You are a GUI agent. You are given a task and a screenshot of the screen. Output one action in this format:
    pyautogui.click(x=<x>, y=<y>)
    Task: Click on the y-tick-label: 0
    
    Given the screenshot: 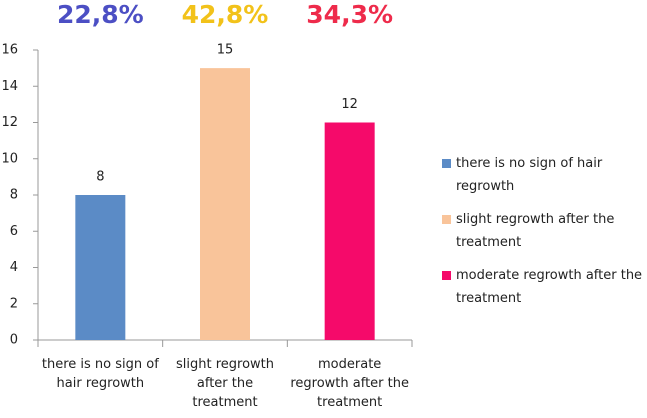 What is the action you would take?
    pyautogui.click(x=14, y=340)
    